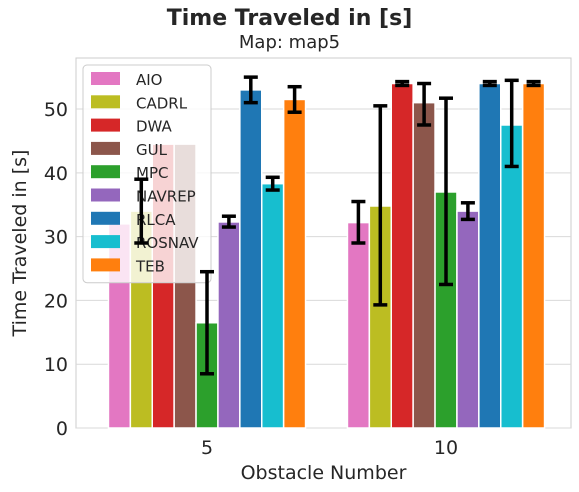  What do you see at coordinates (166, 197) in the screenshot?
I see `legend-label-navrep: NAVREP` at bounding box center [166, 197].